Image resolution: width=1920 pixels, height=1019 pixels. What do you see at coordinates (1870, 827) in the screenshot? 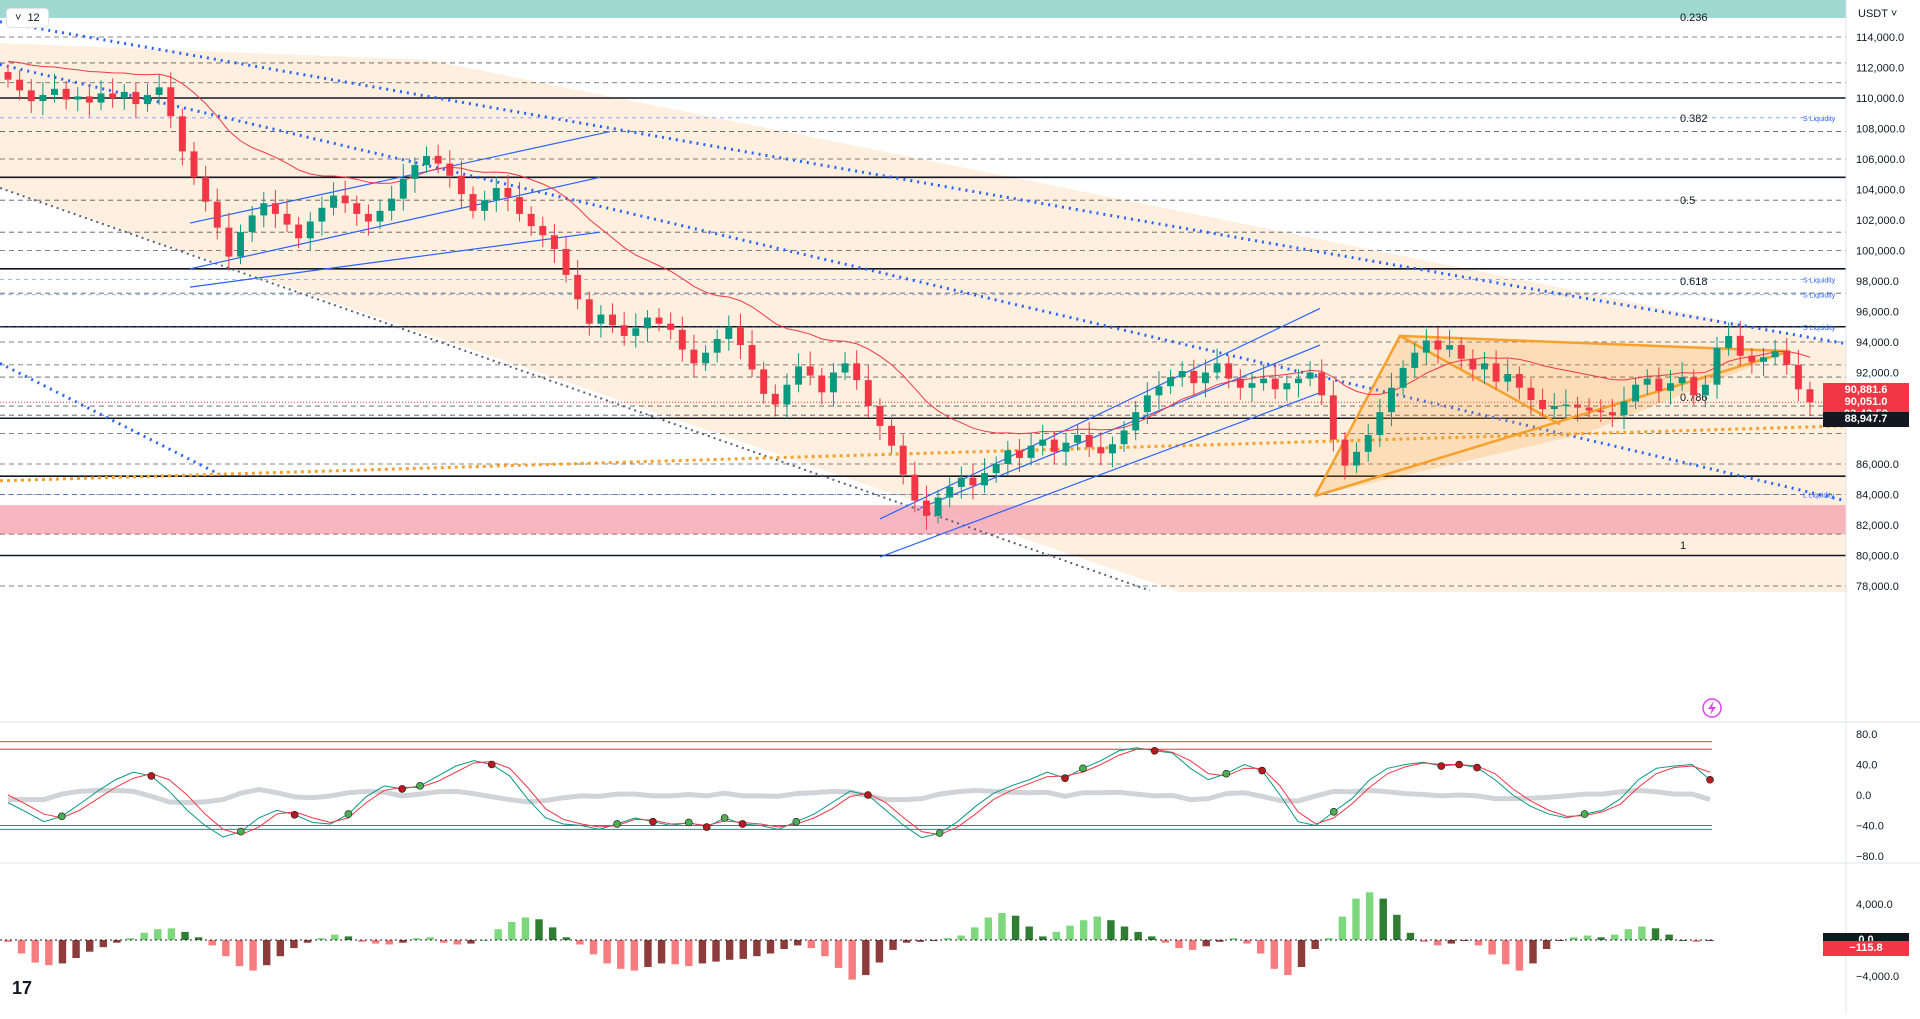
I see `oscillator-axis-tick: −40.0` at bounding box center [1870, 827].